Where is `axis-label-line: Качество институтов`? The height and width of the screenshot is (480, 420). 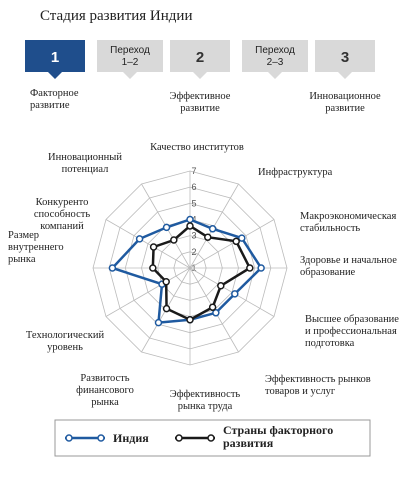
axis-label-line: Качество институтов is located at coordinates (197, 147).